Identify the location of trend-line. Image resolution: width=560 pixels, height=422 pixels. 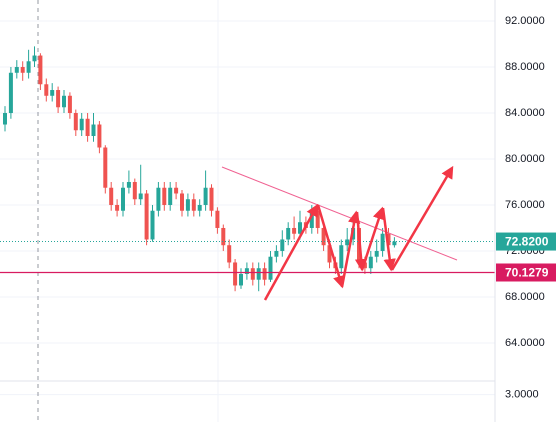
(339, 213).